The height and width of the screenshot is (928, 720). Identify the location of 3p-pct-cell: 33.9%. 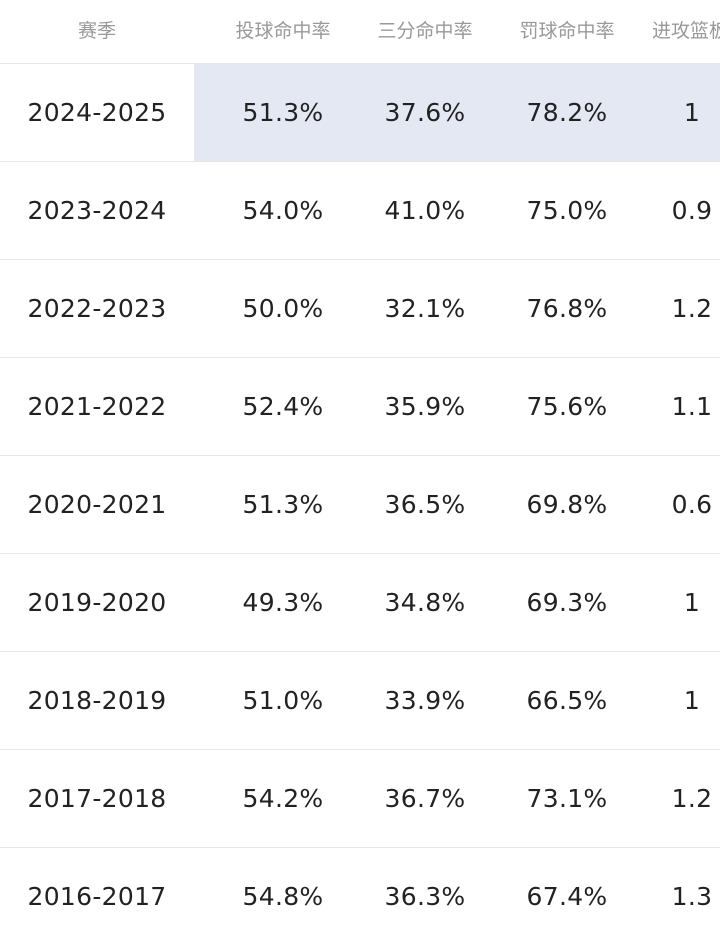
(425, 700).